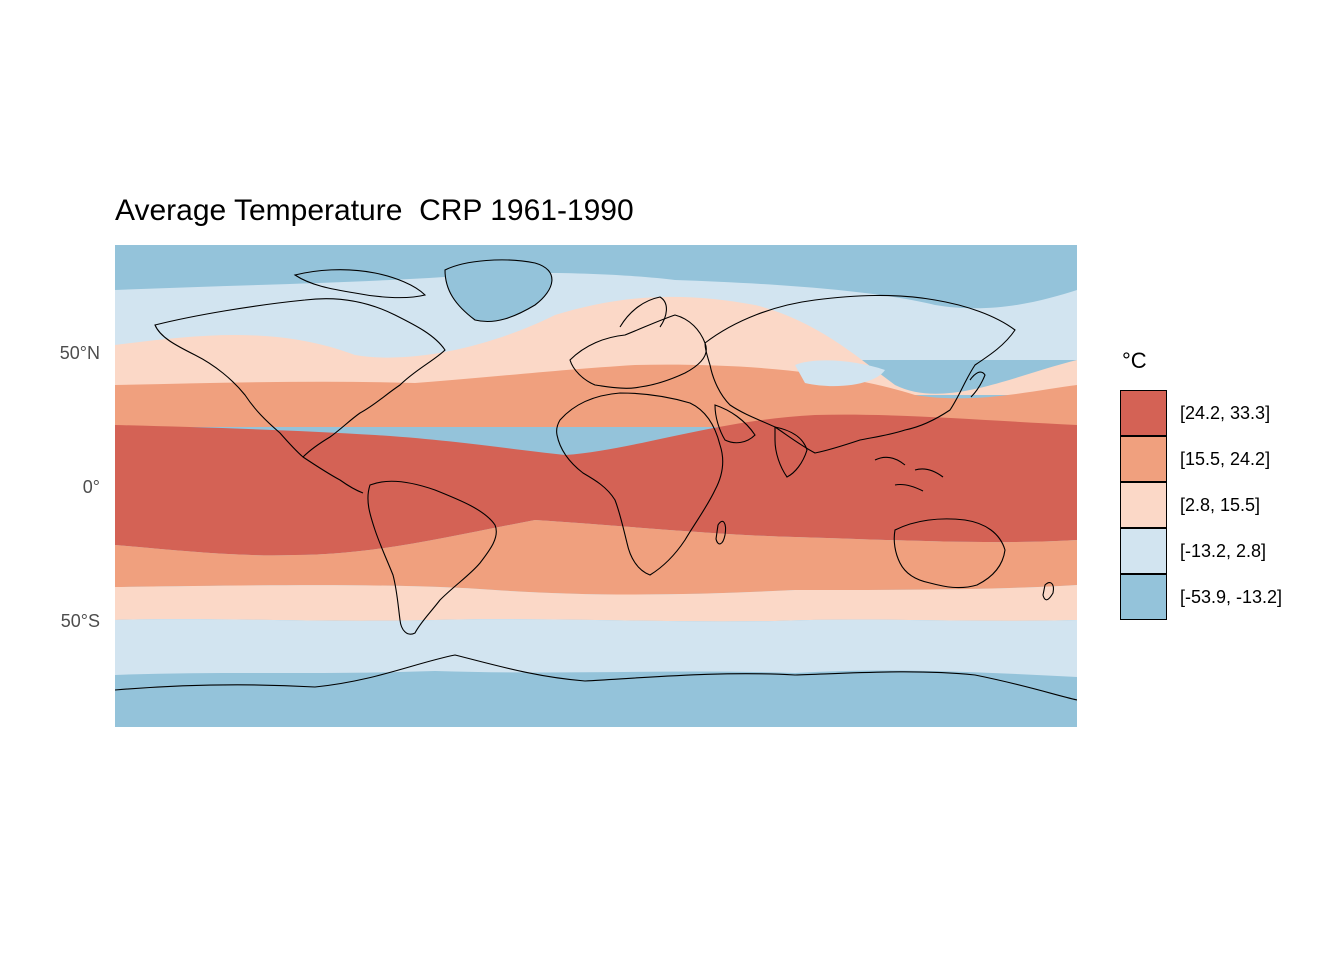 The height and width of the screenshot is (960, 1344). I want to click on legend-item-4: [-13.2, 2.8], so click(1230, 551).